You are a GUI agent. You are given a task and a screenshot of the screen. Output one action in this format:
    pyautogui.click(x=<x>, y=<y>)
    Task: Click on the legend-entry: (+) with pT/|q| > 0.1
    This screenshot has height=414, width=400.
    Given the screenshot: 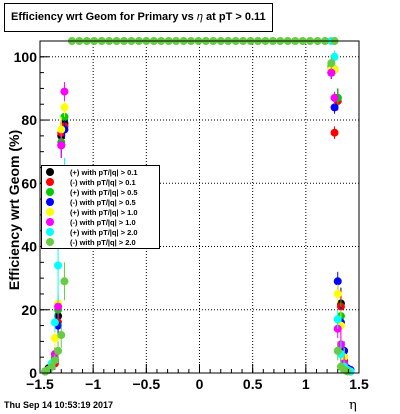 What is the action you would take?
    pyautogui.click(x=92, y=172)
    